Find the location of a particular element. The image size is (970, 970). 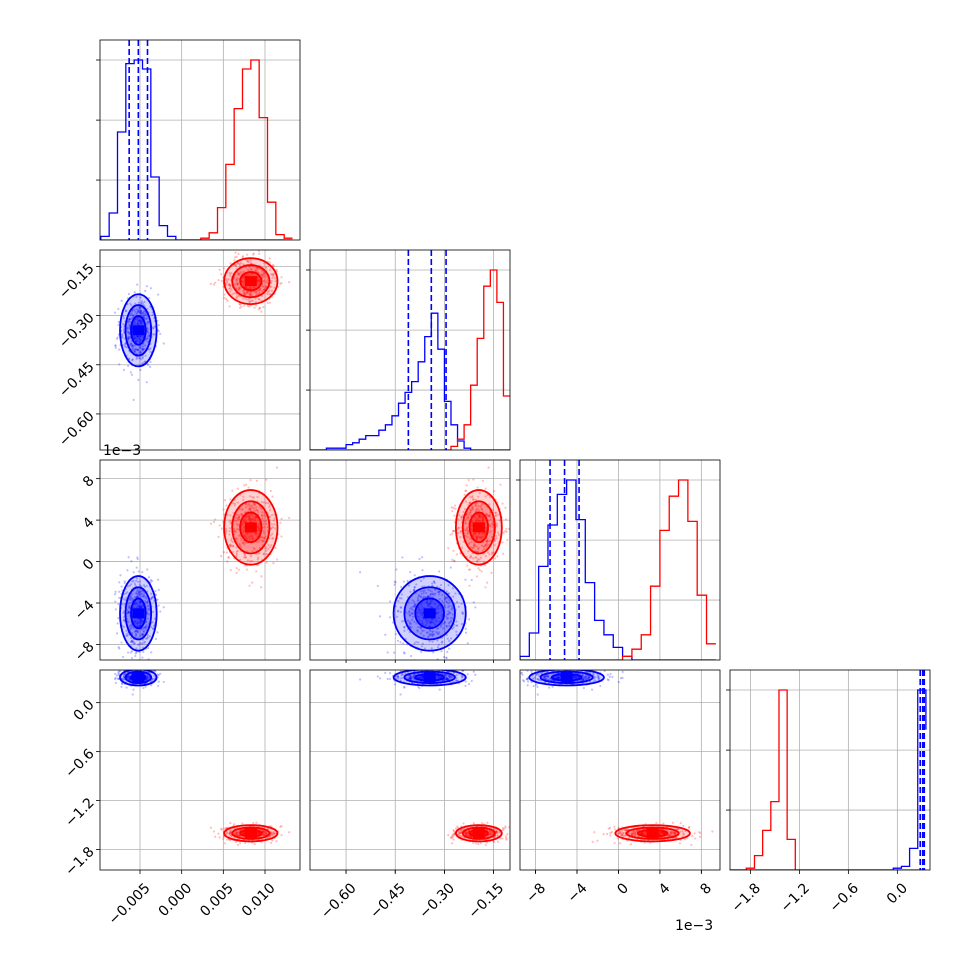

red-histogram-line is located at coordinates (828, 779).